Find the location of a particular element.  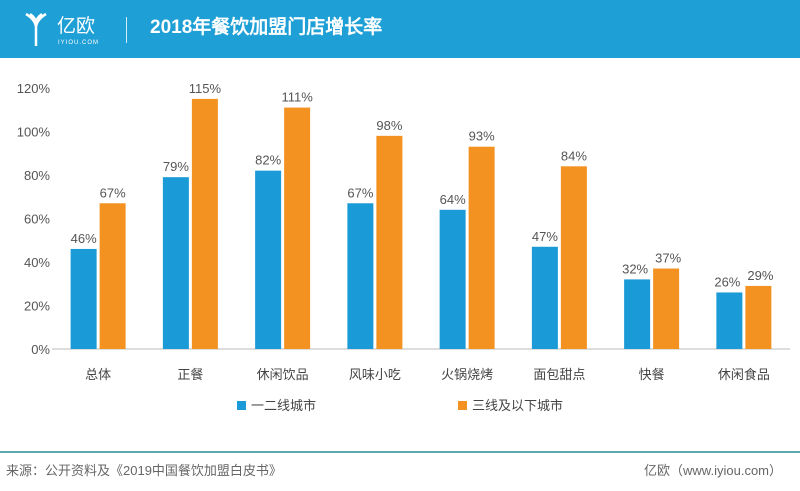

data-label: 79% is located at coordinates (176, 166).